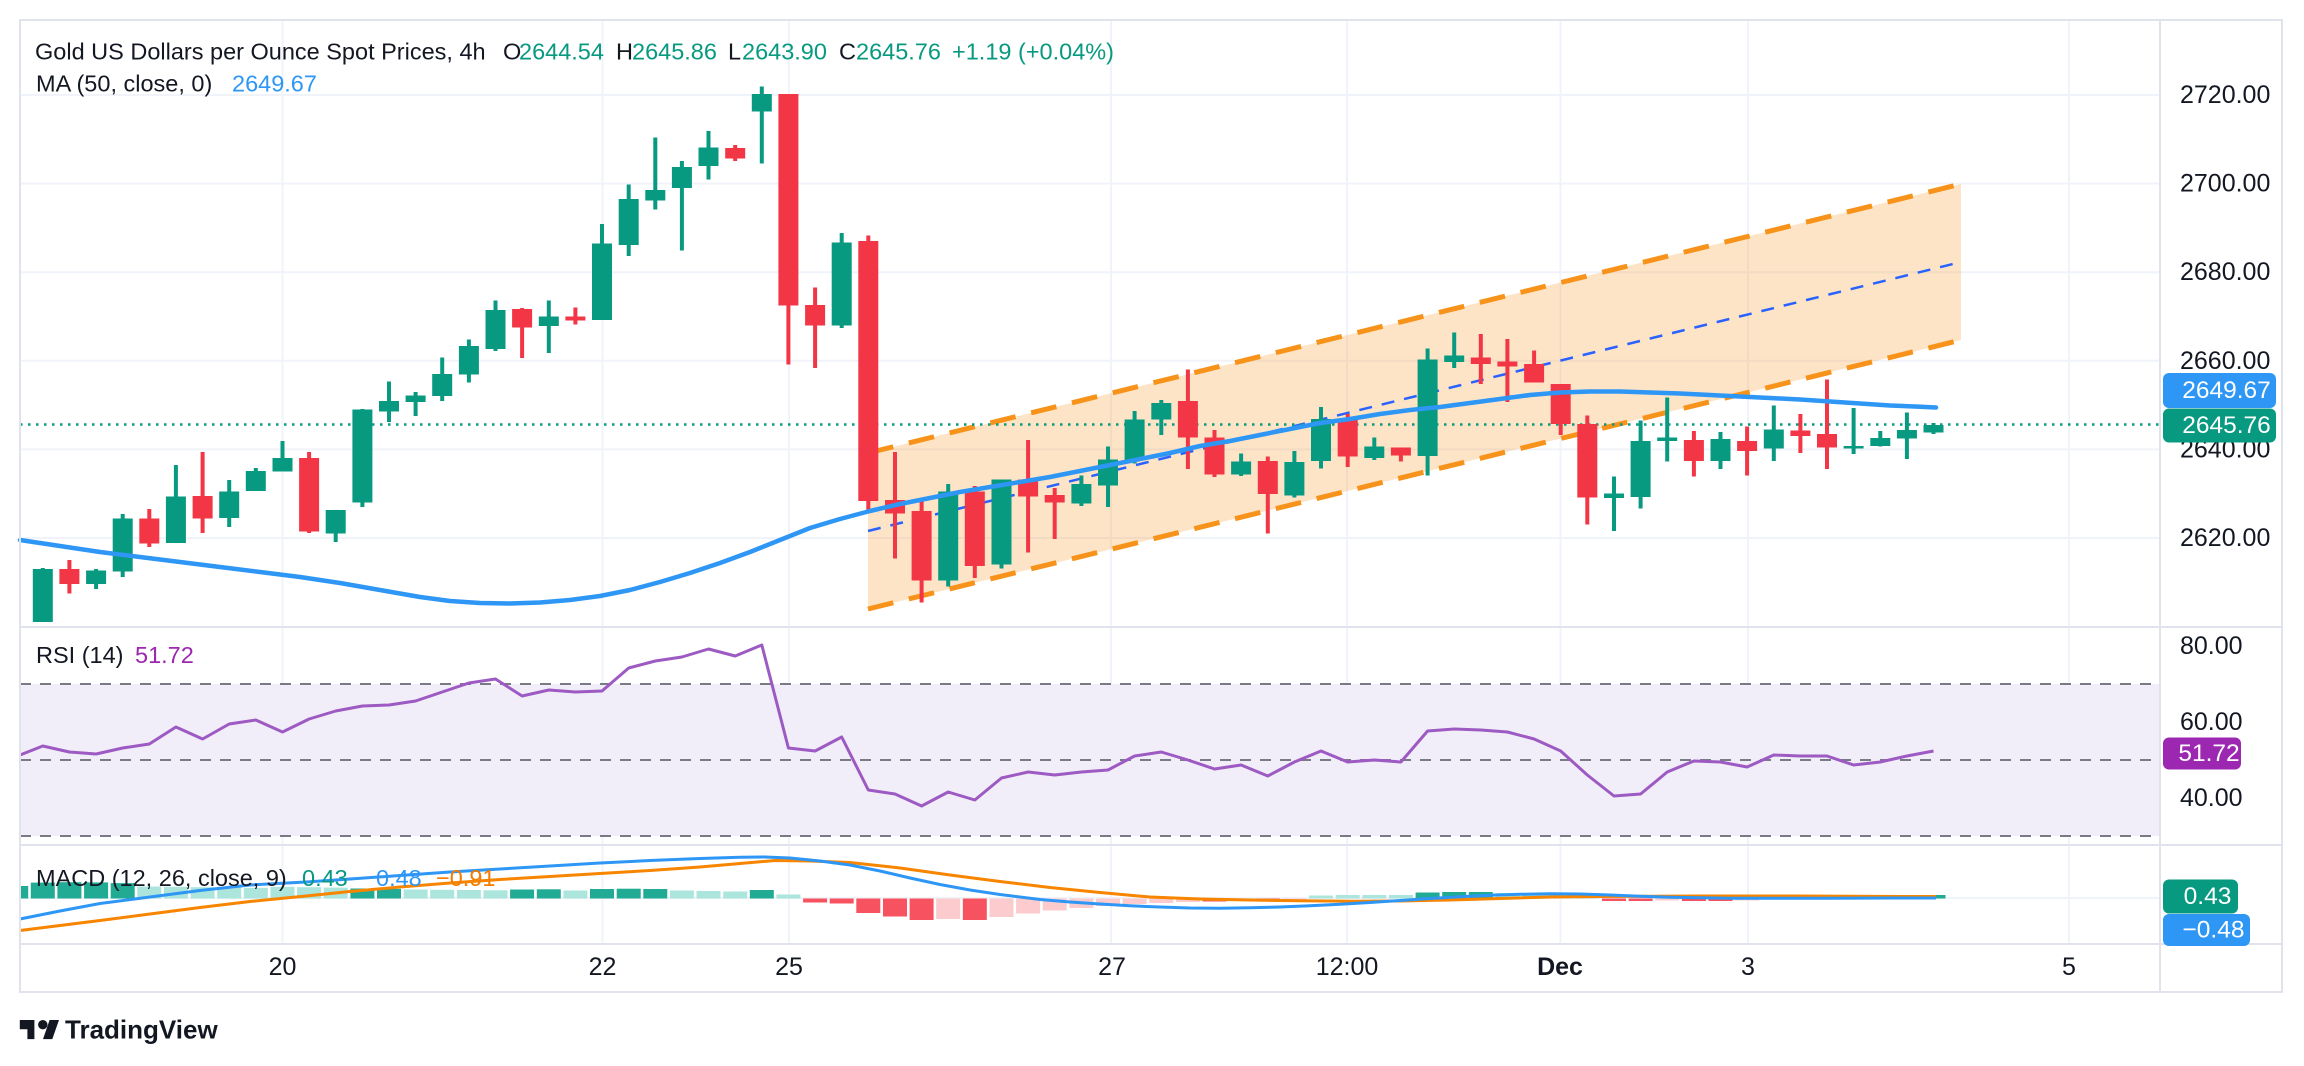 This screenshot has width=2304, height=1066. I want to click on svg-text: MA (50, close, 0), so click(124, 84).